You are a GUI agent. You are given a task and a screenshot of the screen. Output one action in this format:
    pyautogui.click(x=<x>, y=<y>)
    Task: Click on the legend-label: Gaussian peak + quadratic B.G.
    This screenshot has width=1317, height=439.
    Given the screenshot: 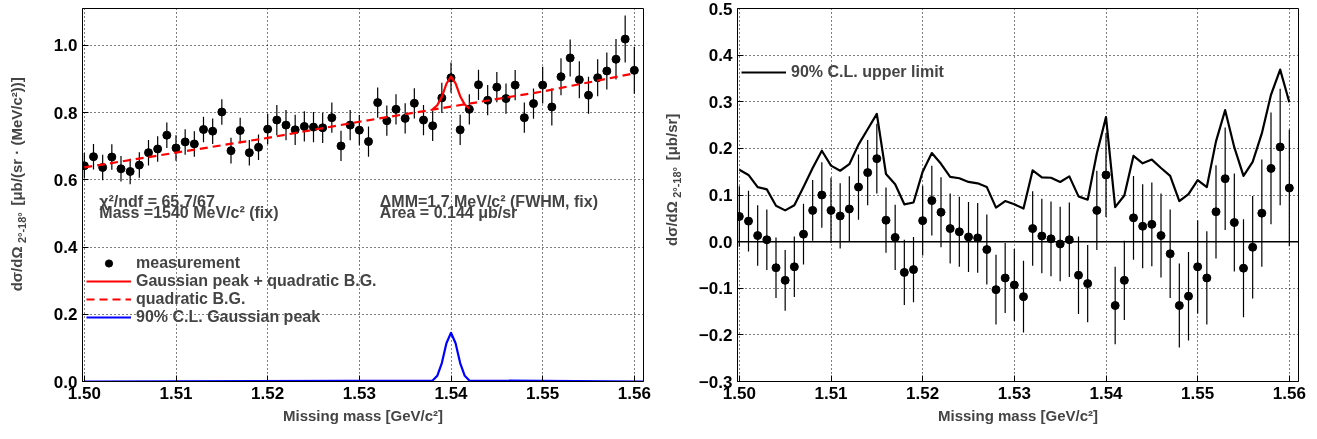 What is the action you would take?
    pyautogui.click(x=256, y=281)
    